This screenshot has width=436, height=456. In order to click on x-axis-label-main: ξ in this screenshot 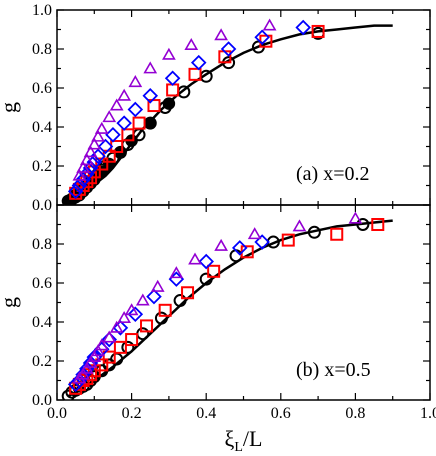, I will do `click(230, 438)`.